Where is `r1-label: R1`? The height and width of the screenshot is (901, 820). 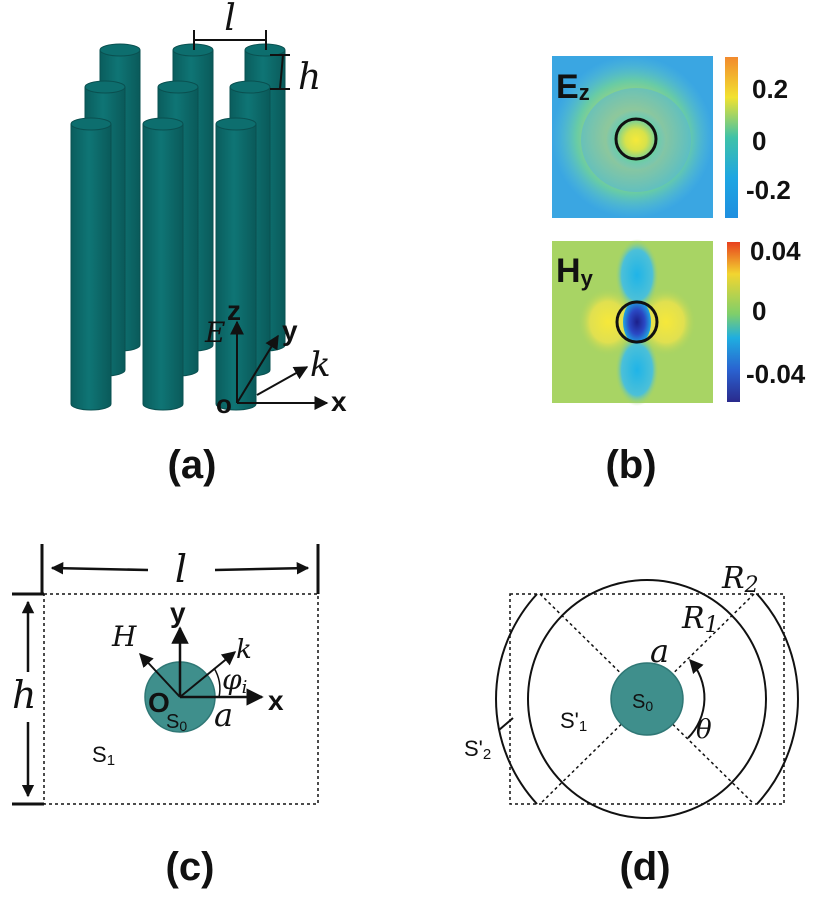 r1-label: R1 is located at coordinates (700, 619).